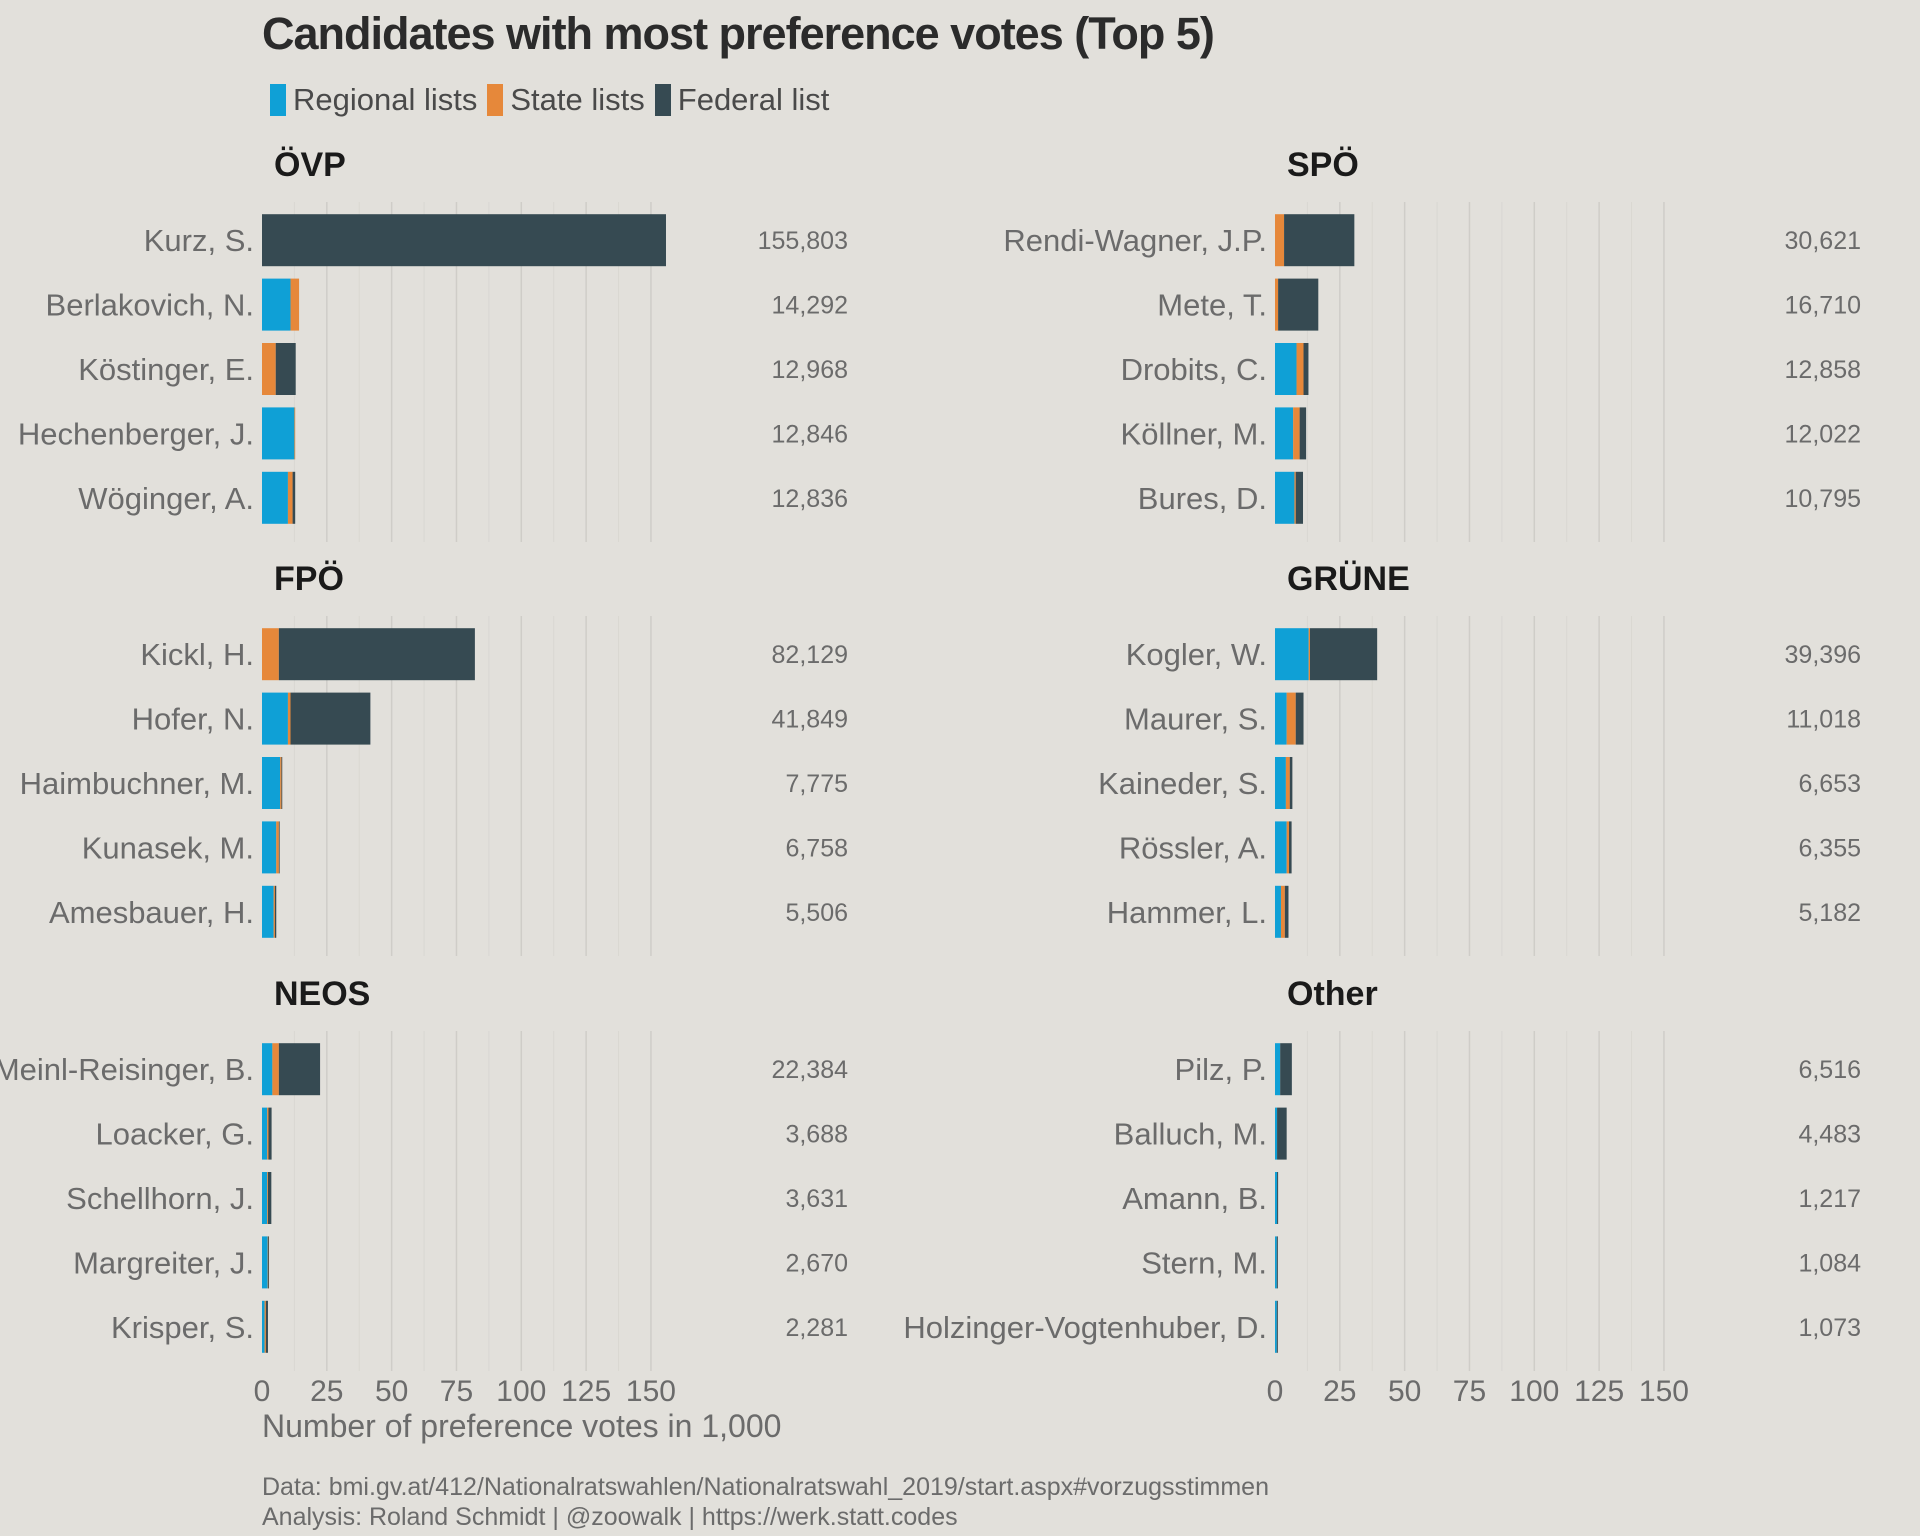 This screenshot has width=1920, height=1536. Describe the element at coordinates (1829, 1328) in the screenshot. I see `total-label-holzinger-vogtenhuber-d: 1,073` at that location.